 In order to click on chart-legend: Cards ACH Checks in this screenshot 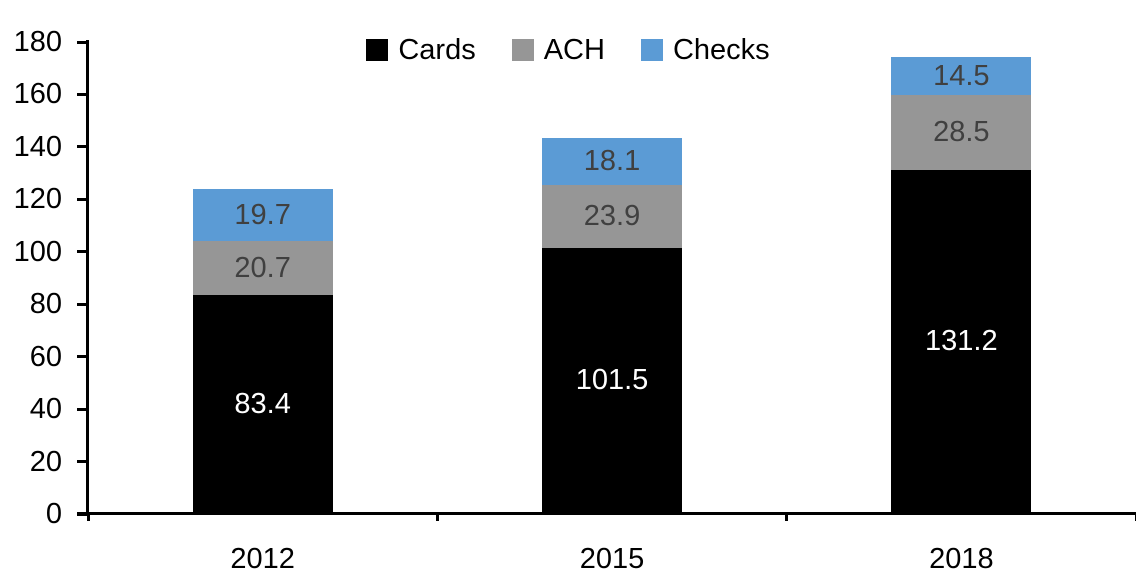, I will do `click(568, 50)`.